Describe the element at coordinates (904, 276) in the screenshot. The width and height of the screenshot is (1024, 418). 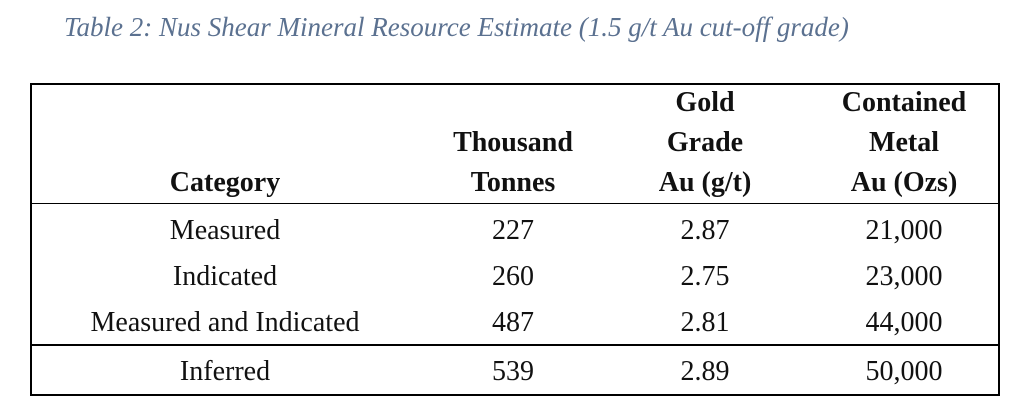
I see `table-cell: 23,000` at that location.